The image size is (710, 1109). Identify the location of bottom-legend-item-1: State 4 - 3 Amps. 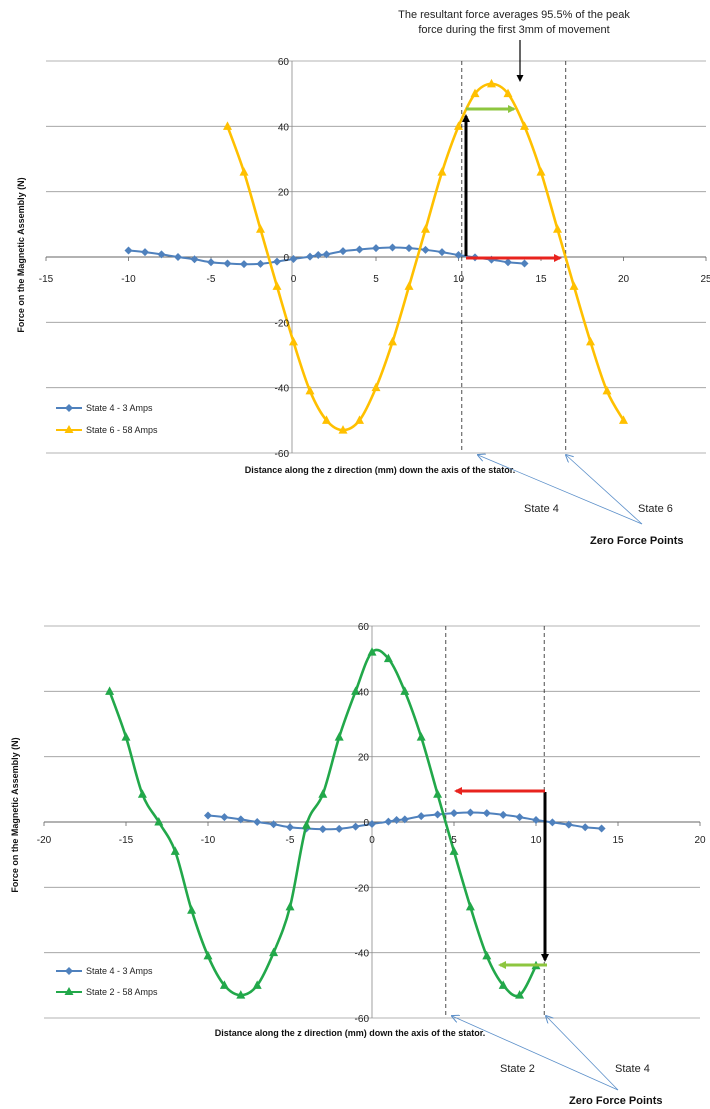
(104, 971).